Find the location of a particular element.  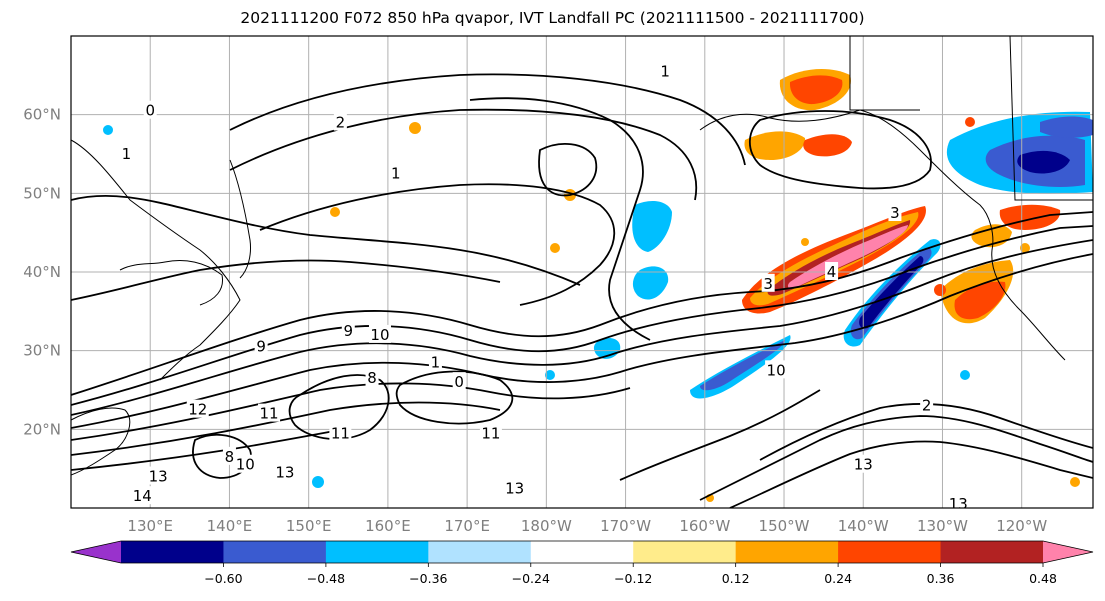

lon-tick-label: 130°E is located at coordinates (150, 526).